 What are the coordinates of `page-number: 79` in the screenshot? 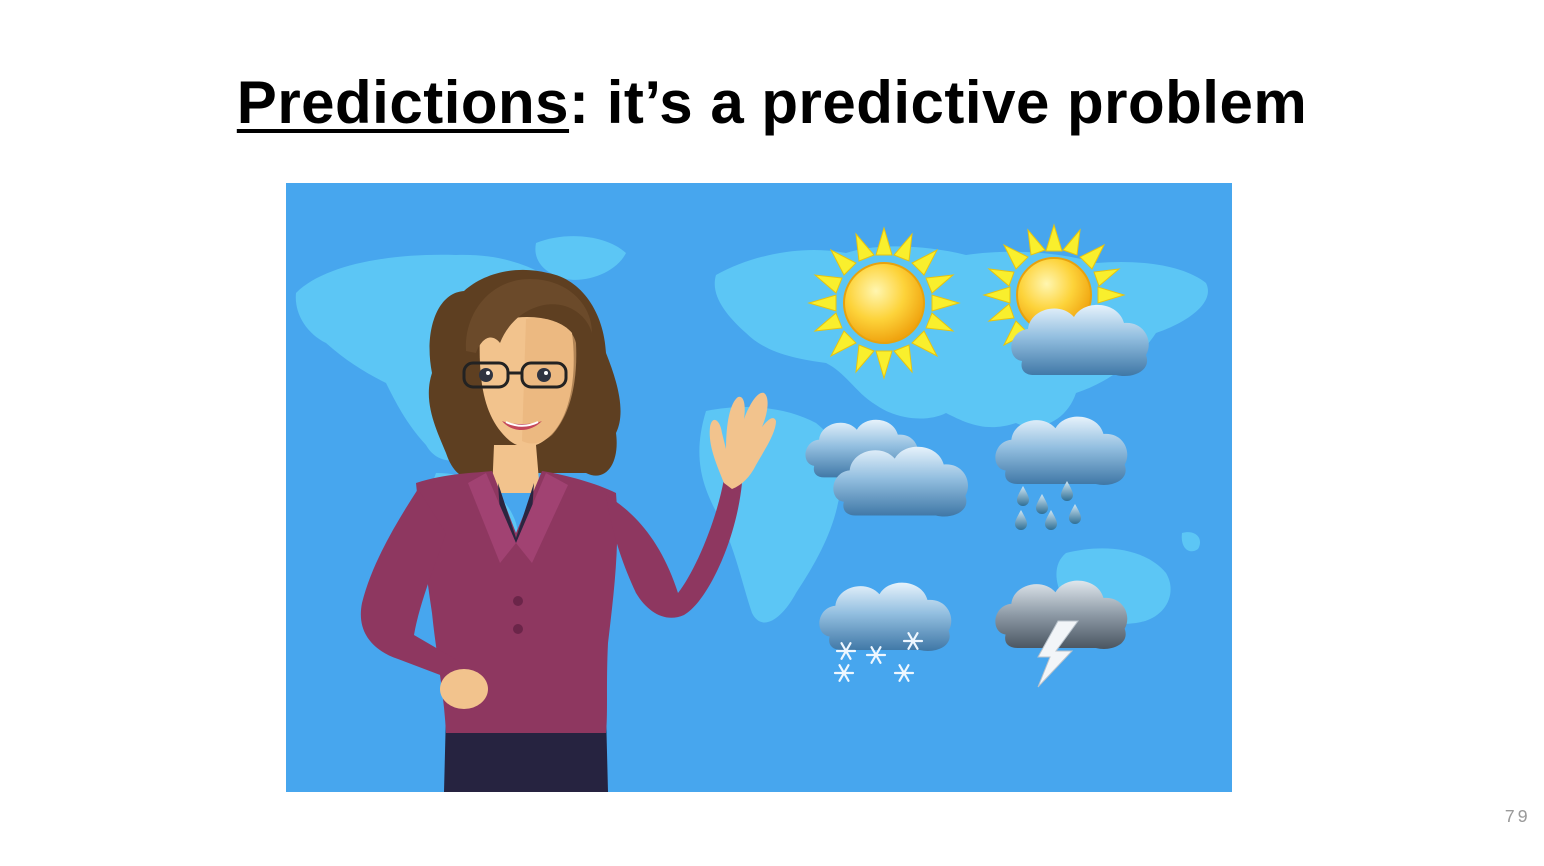 It's located at (1517, 818).